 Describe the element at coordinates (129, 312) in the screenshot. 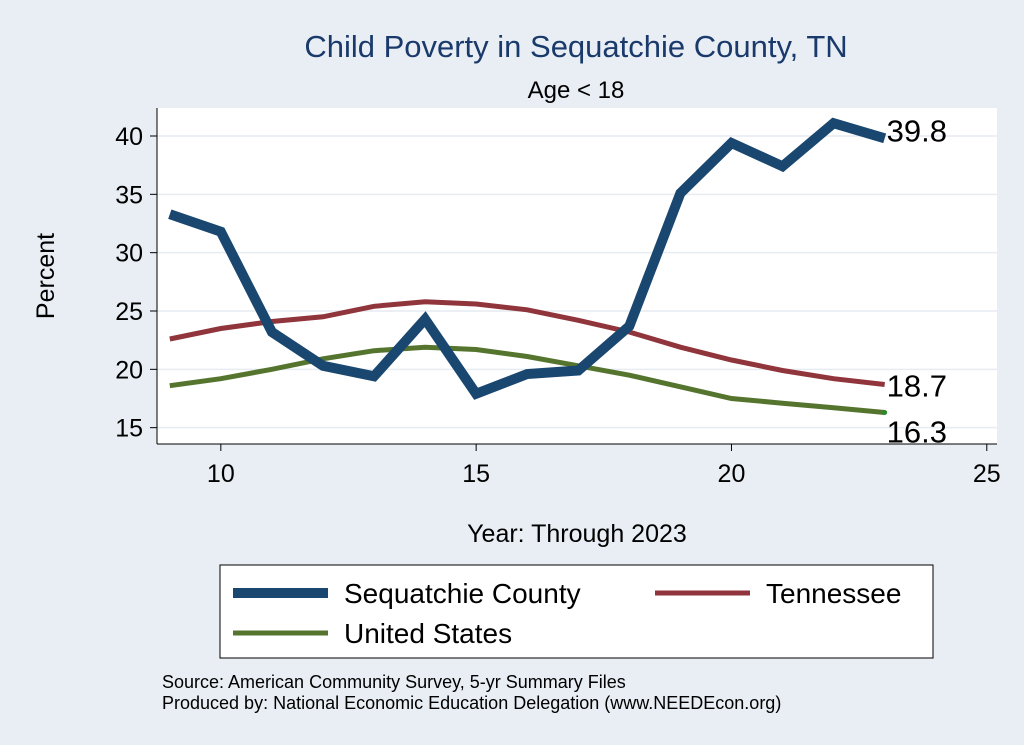

I see `y-tick-label: 25` at that location.